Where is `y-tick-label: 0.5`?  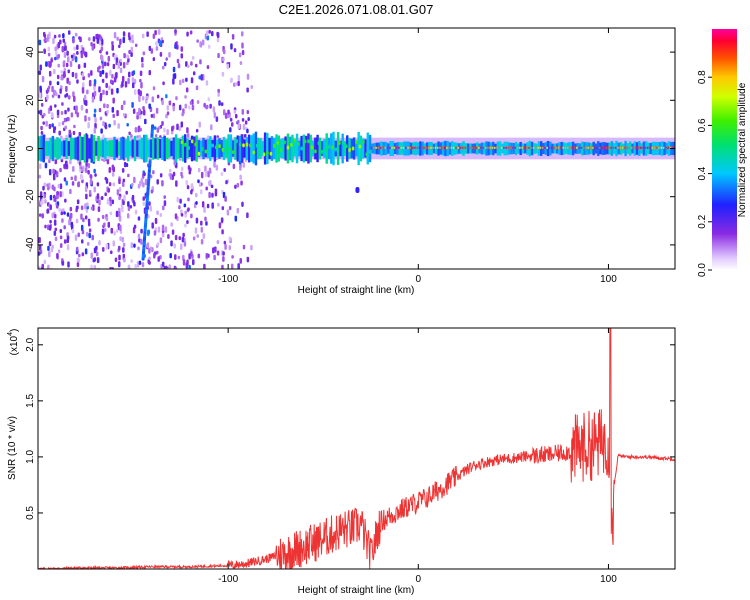
y-tick-label: 0.5 is located at coordinates (30, 513).